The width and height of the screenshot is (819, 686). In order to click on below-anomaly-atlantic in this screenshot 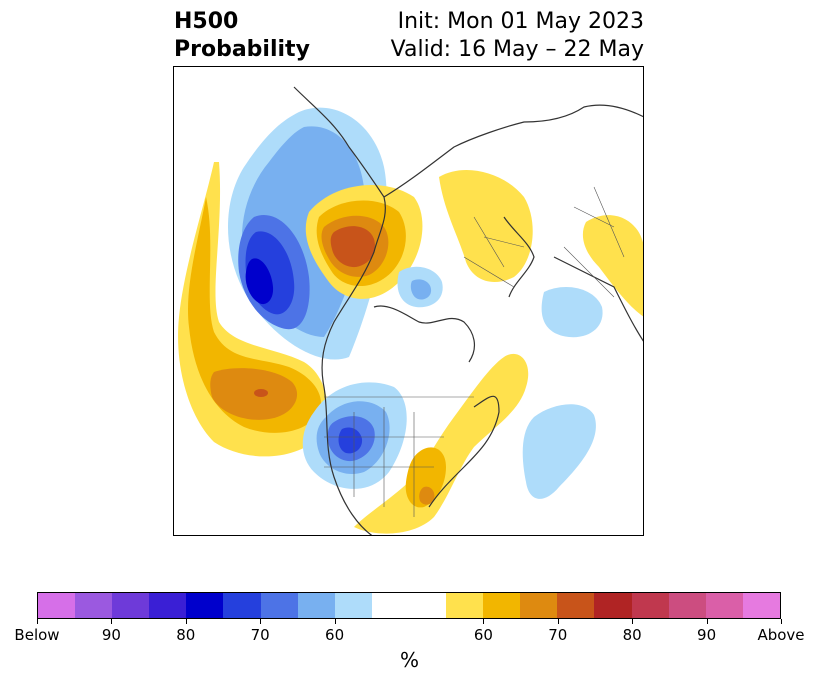, I will do `click(559, 451)`.